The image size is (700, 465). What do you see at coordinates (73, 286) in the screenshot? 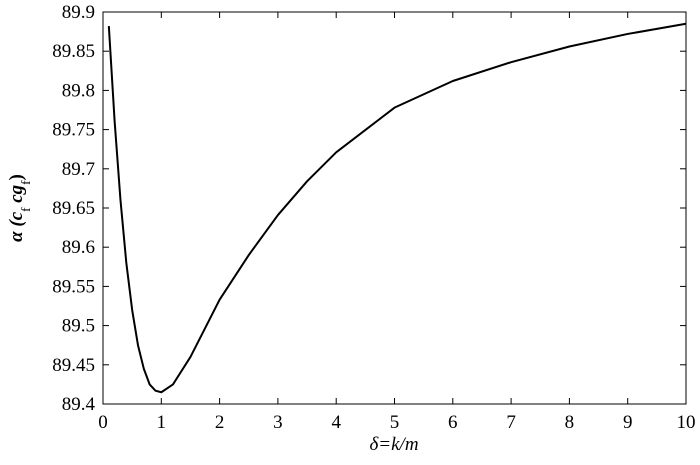
I see `y-tick-label: 89.55` at bounding box center [73, 286].